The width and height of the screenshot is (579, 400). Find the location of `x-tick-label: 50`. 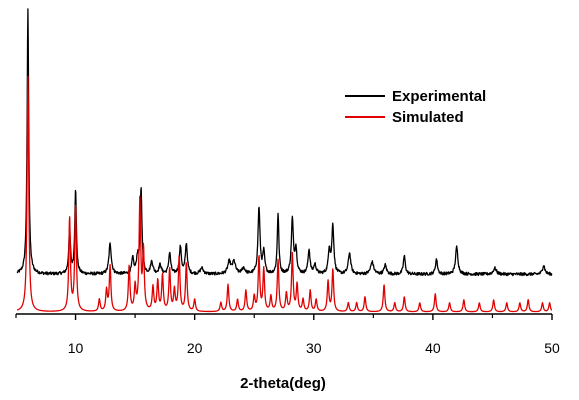

x-tick-label: 50 is located at coordinates (552, 348).